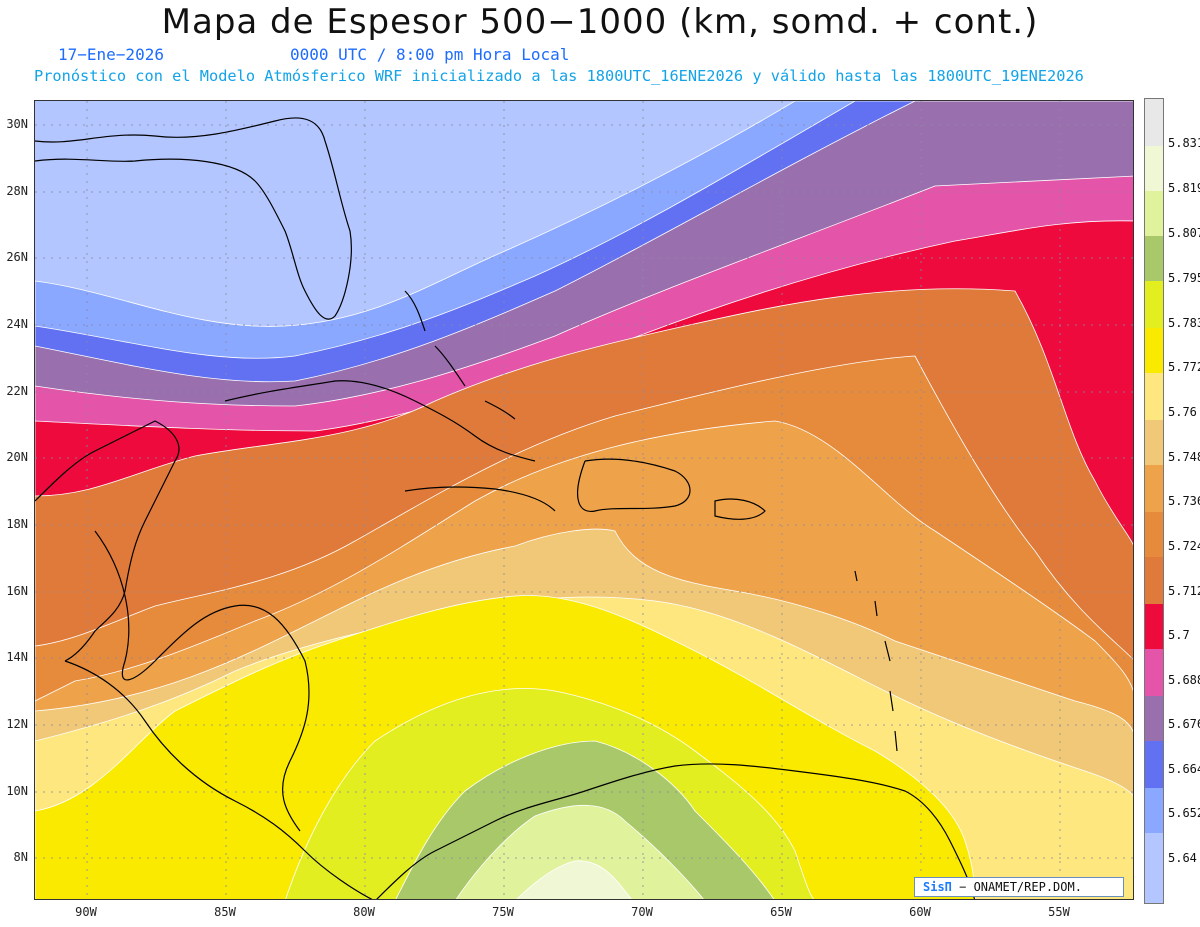 The width and height of the screenshot is (1200, 927). What do you see at coordinates (17, 657) in the screenshot?
I see `lat-label-14n: 14N` at bounding box center [17, 657].